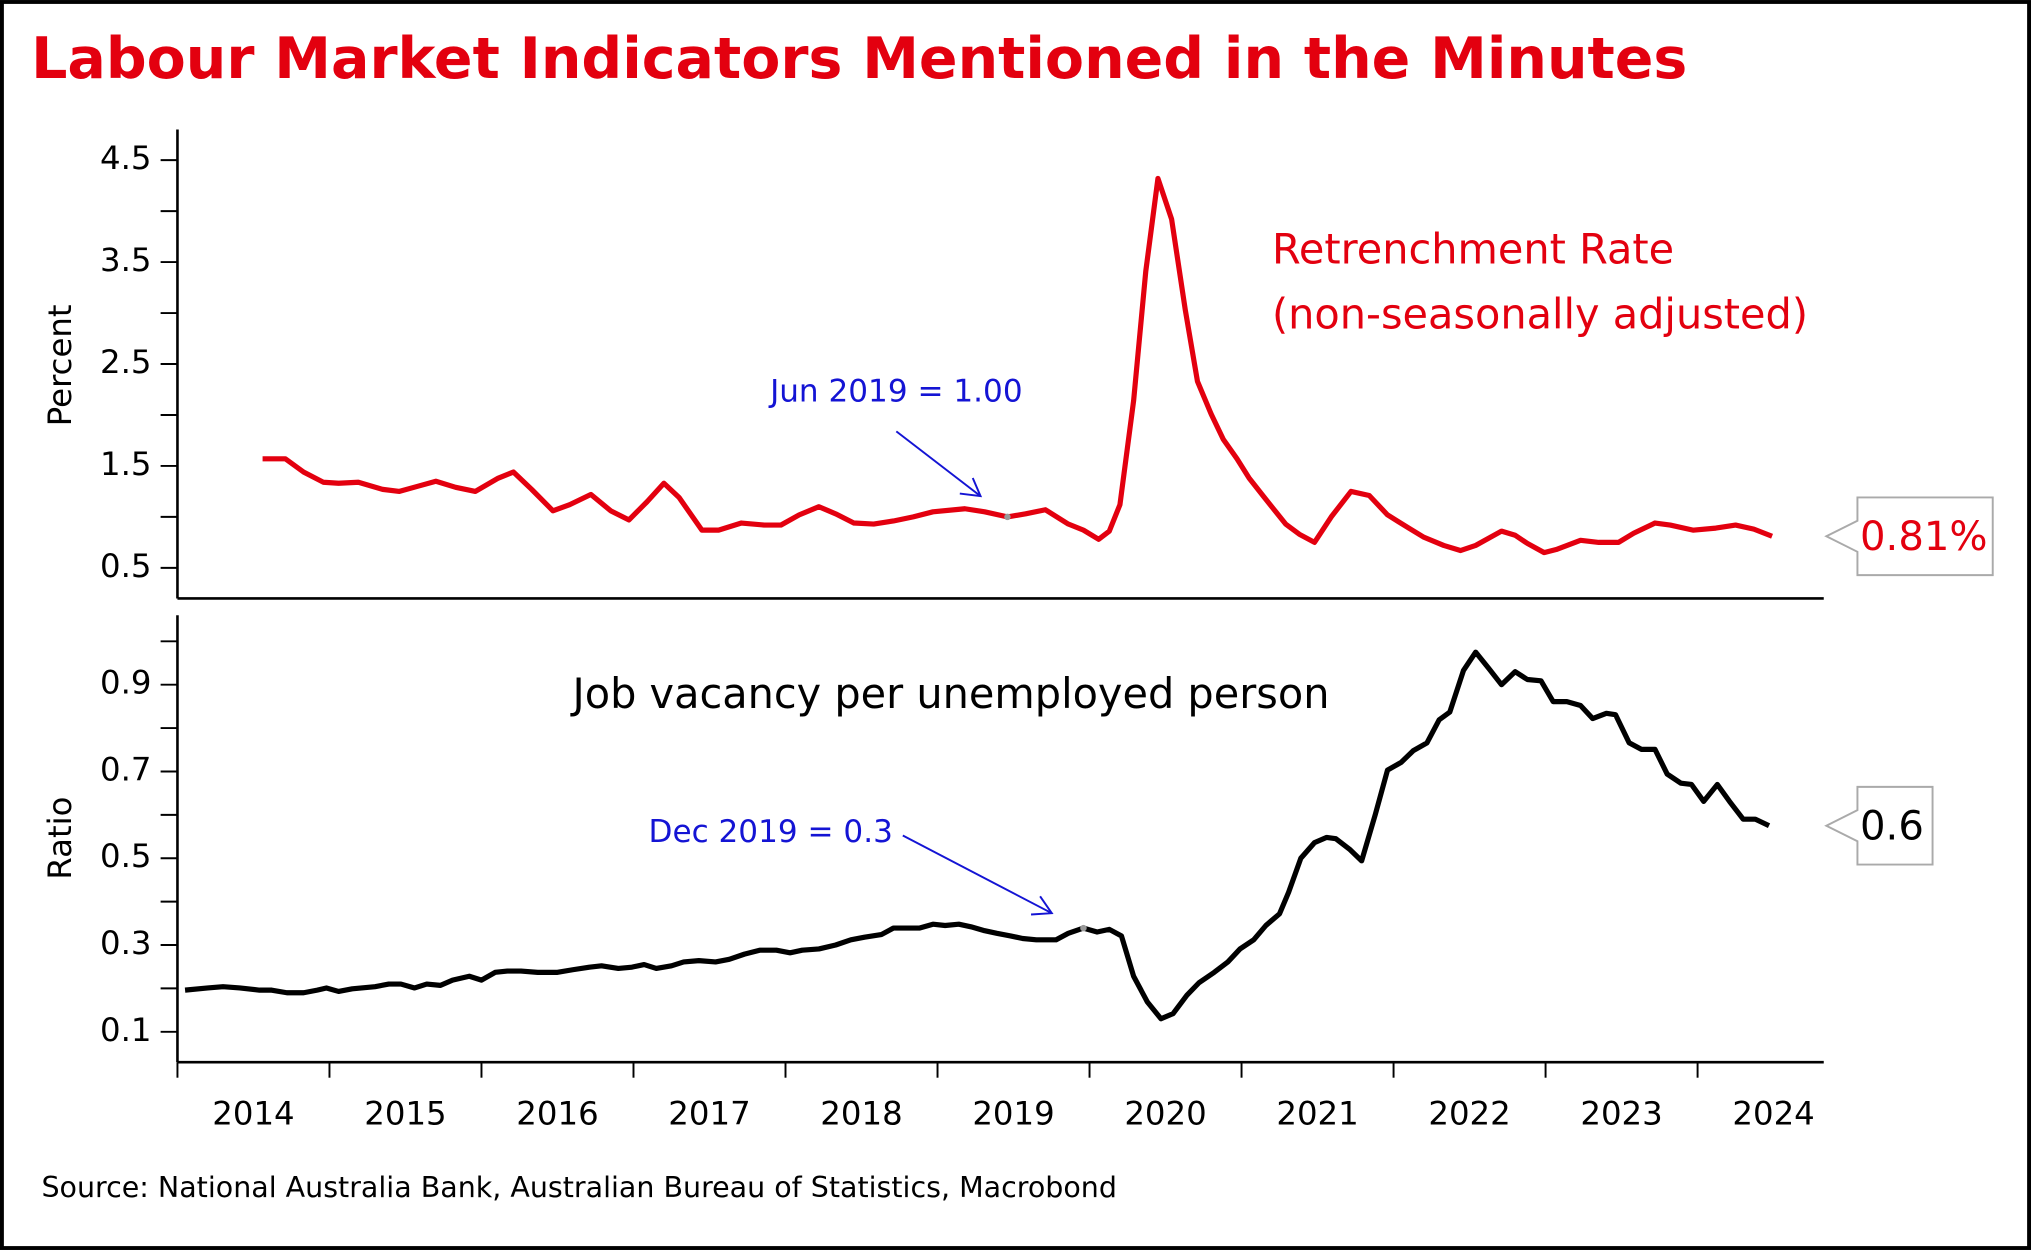  What do you see at coordinates (126, 260) in the screenshot?
I see `y-tick-label: 3.5` at bounding box center [126, 260].